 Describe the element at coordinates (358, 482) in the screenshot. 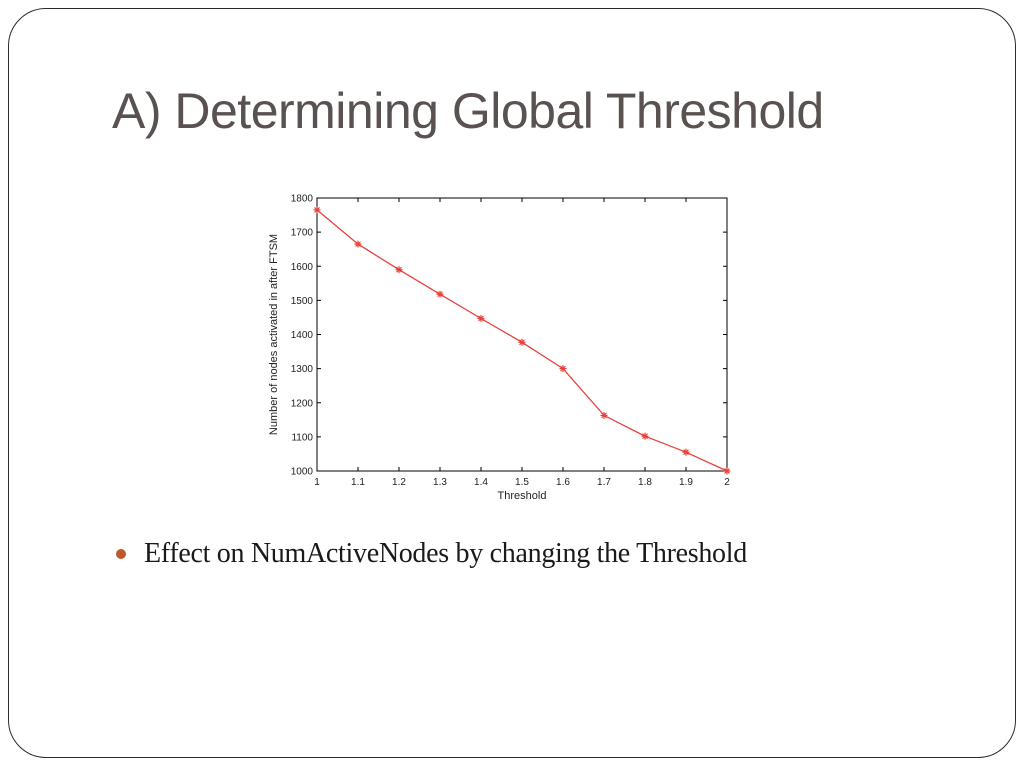

I see `x-tick-label: 1.1` at that location.